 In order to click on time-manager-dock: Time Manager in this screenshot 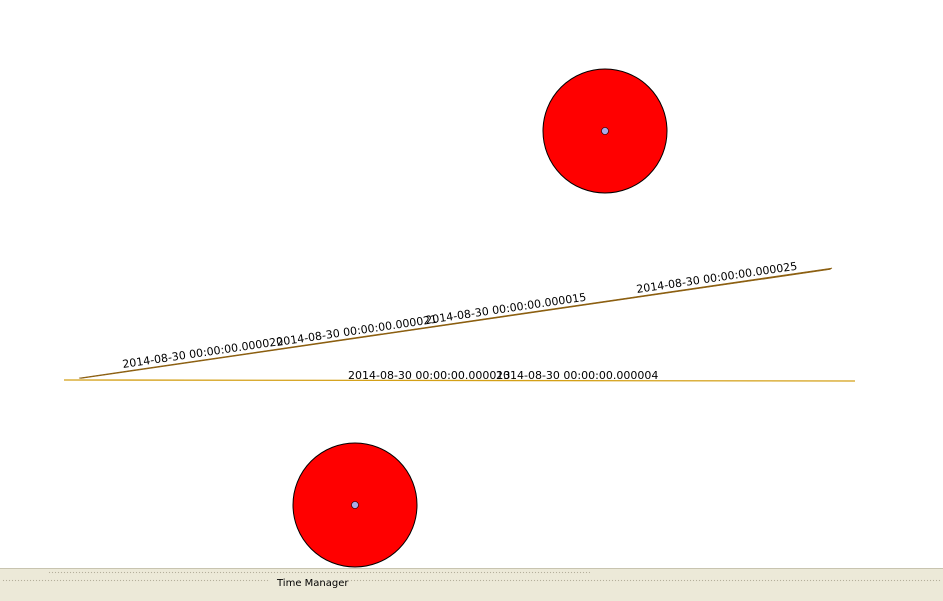, I will do `click(471, 584)`.